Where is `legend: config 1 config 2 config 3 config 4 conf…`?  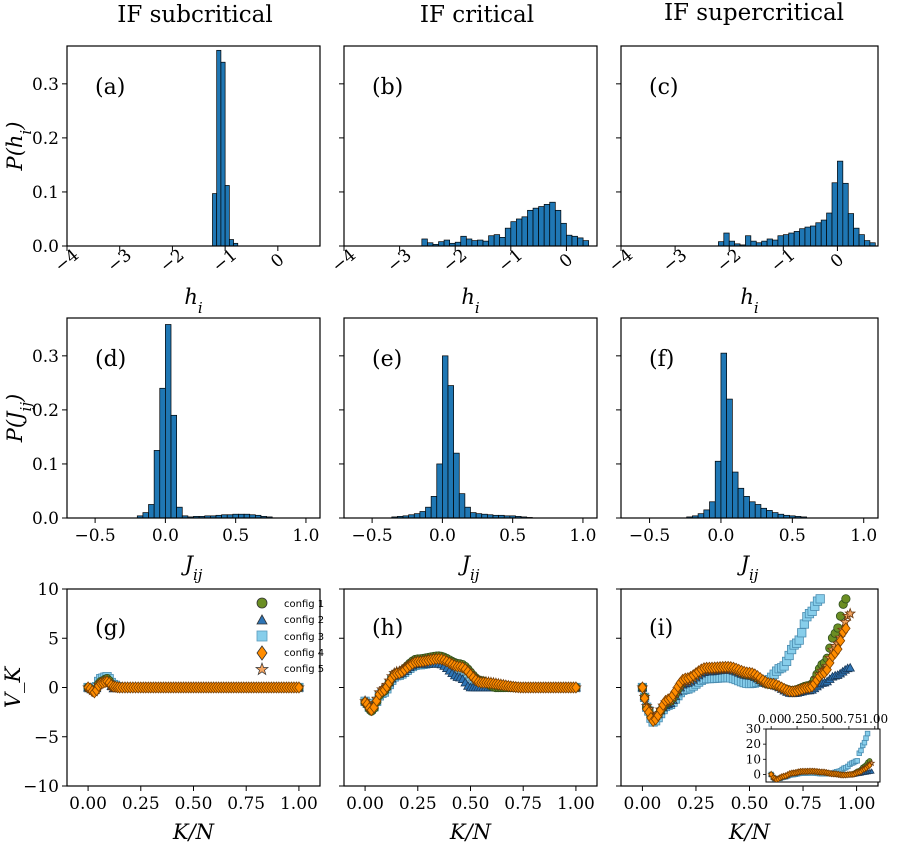 legend: config 1 config 2 config 3 config 4 conf… is located at coordinates (289, 636).